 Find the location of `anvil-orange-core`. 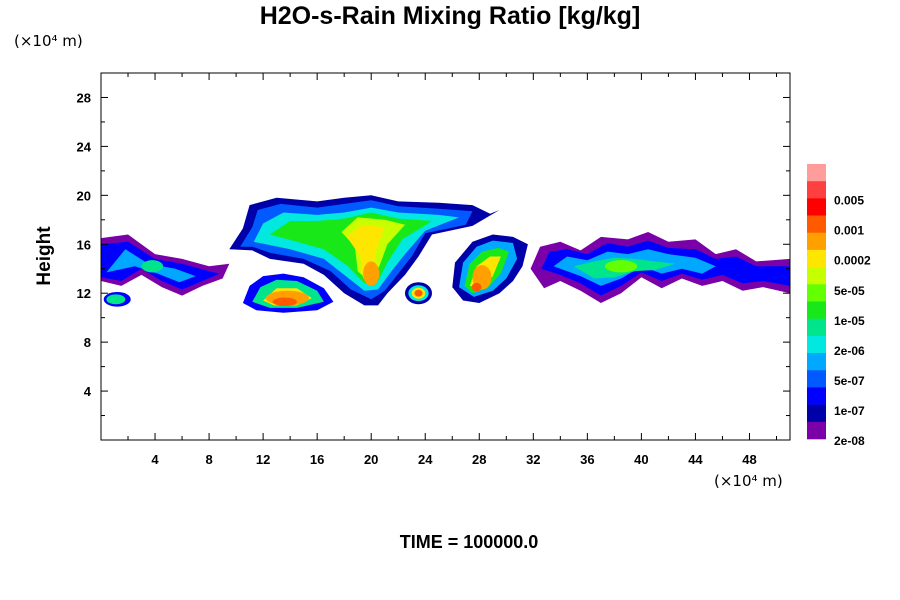

anvil-orange-core is located at coordinates (371, 273).